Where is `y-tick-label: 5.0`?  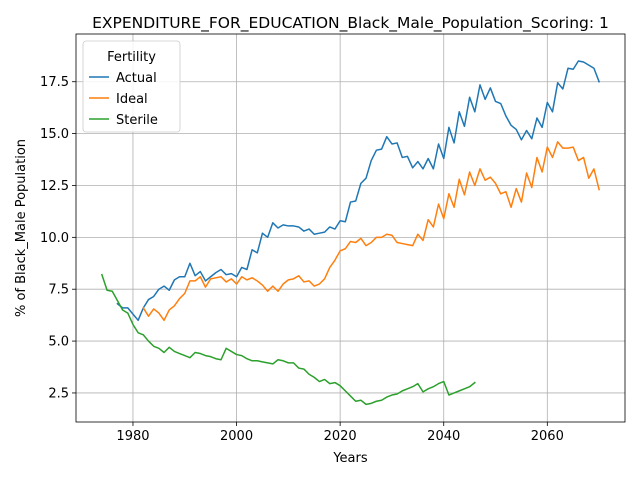
y-tick-label: 5.0 is located at coordinates (58, 342).